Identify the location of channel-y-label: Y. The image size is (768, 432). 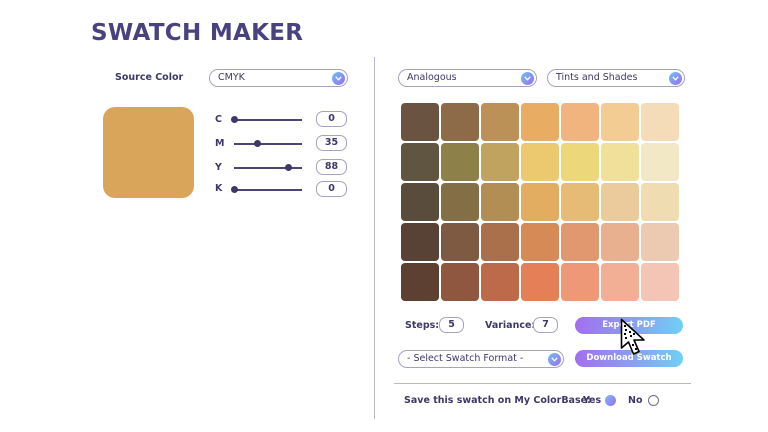
(218, 167).